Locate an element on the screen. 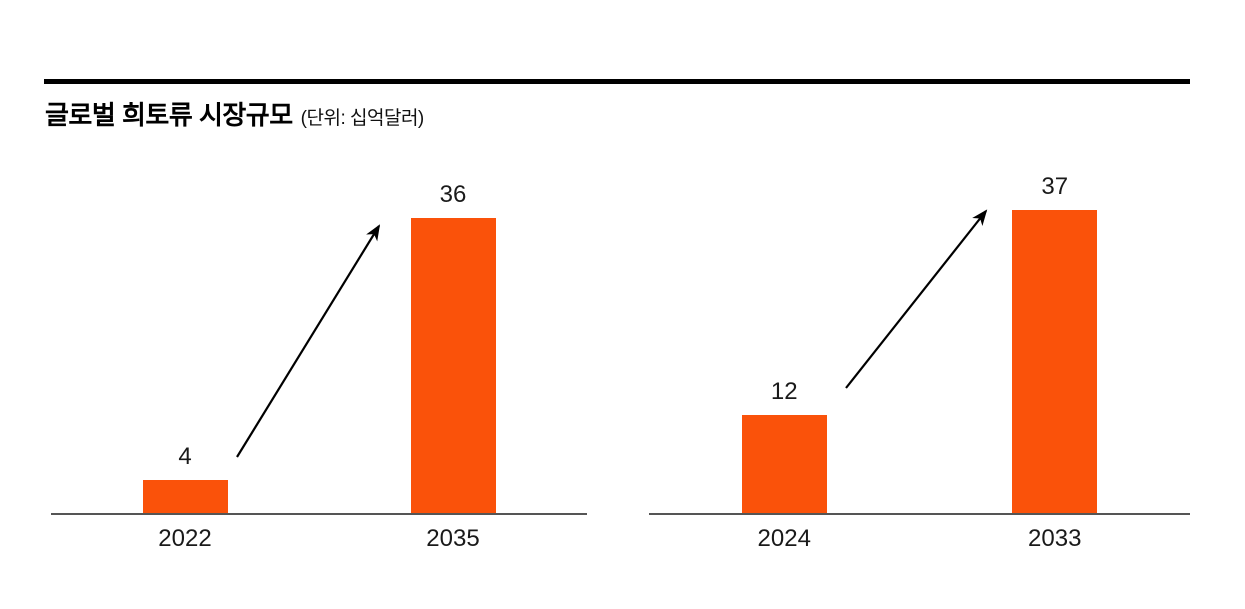 The image size is (1245, 609). year-label-2022: 2022 is located at coordinates (185, 538).